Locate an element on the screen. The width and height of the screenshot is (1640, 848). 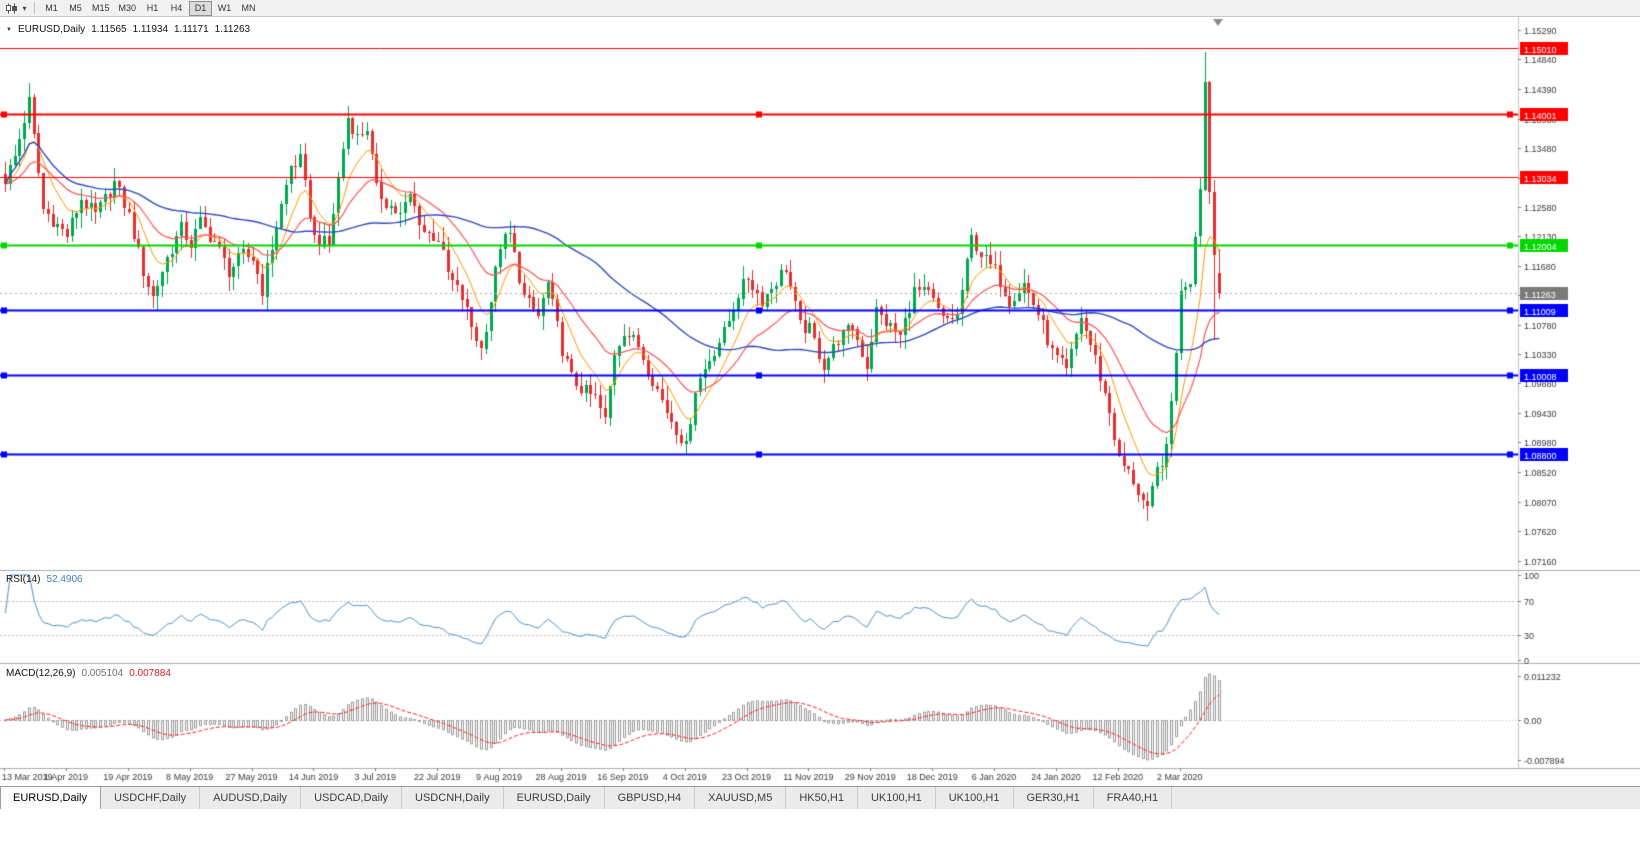
macd-signal-value: 0.007884 is located at coordinates (150, 673).